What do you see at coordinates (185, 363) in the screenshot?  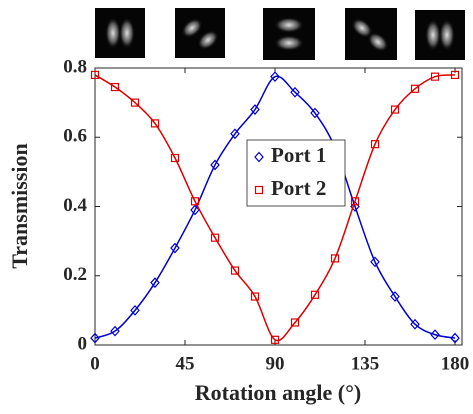 I see `x-tick-label: 45` at bounding box center [185, 363].